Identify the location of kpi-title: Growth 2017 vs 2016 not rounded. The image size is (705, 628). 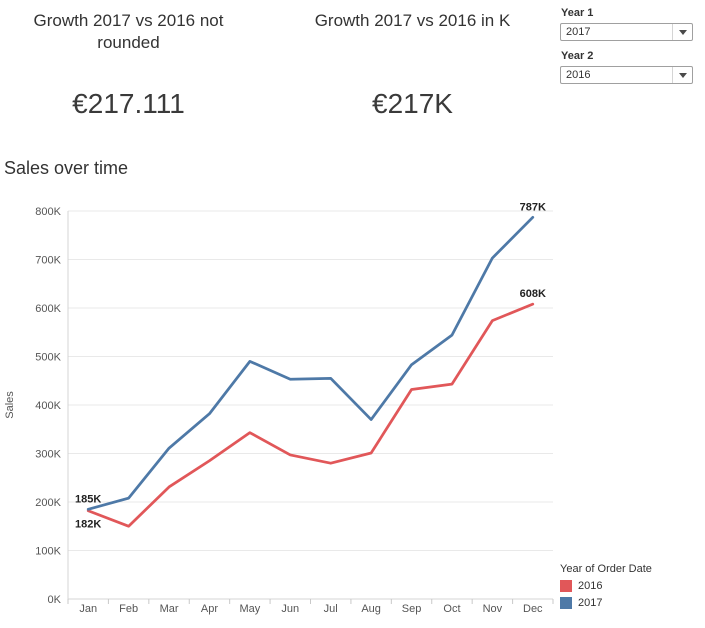
(128, 31).